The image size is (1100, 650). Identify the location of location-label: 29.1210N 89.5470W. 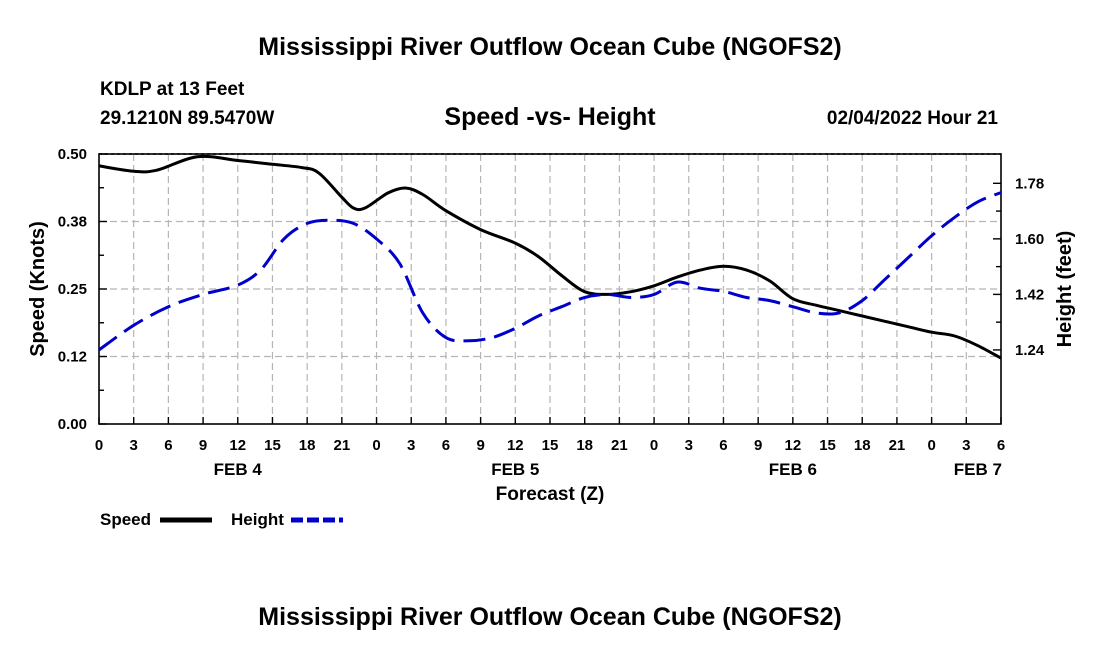
(187, 118).